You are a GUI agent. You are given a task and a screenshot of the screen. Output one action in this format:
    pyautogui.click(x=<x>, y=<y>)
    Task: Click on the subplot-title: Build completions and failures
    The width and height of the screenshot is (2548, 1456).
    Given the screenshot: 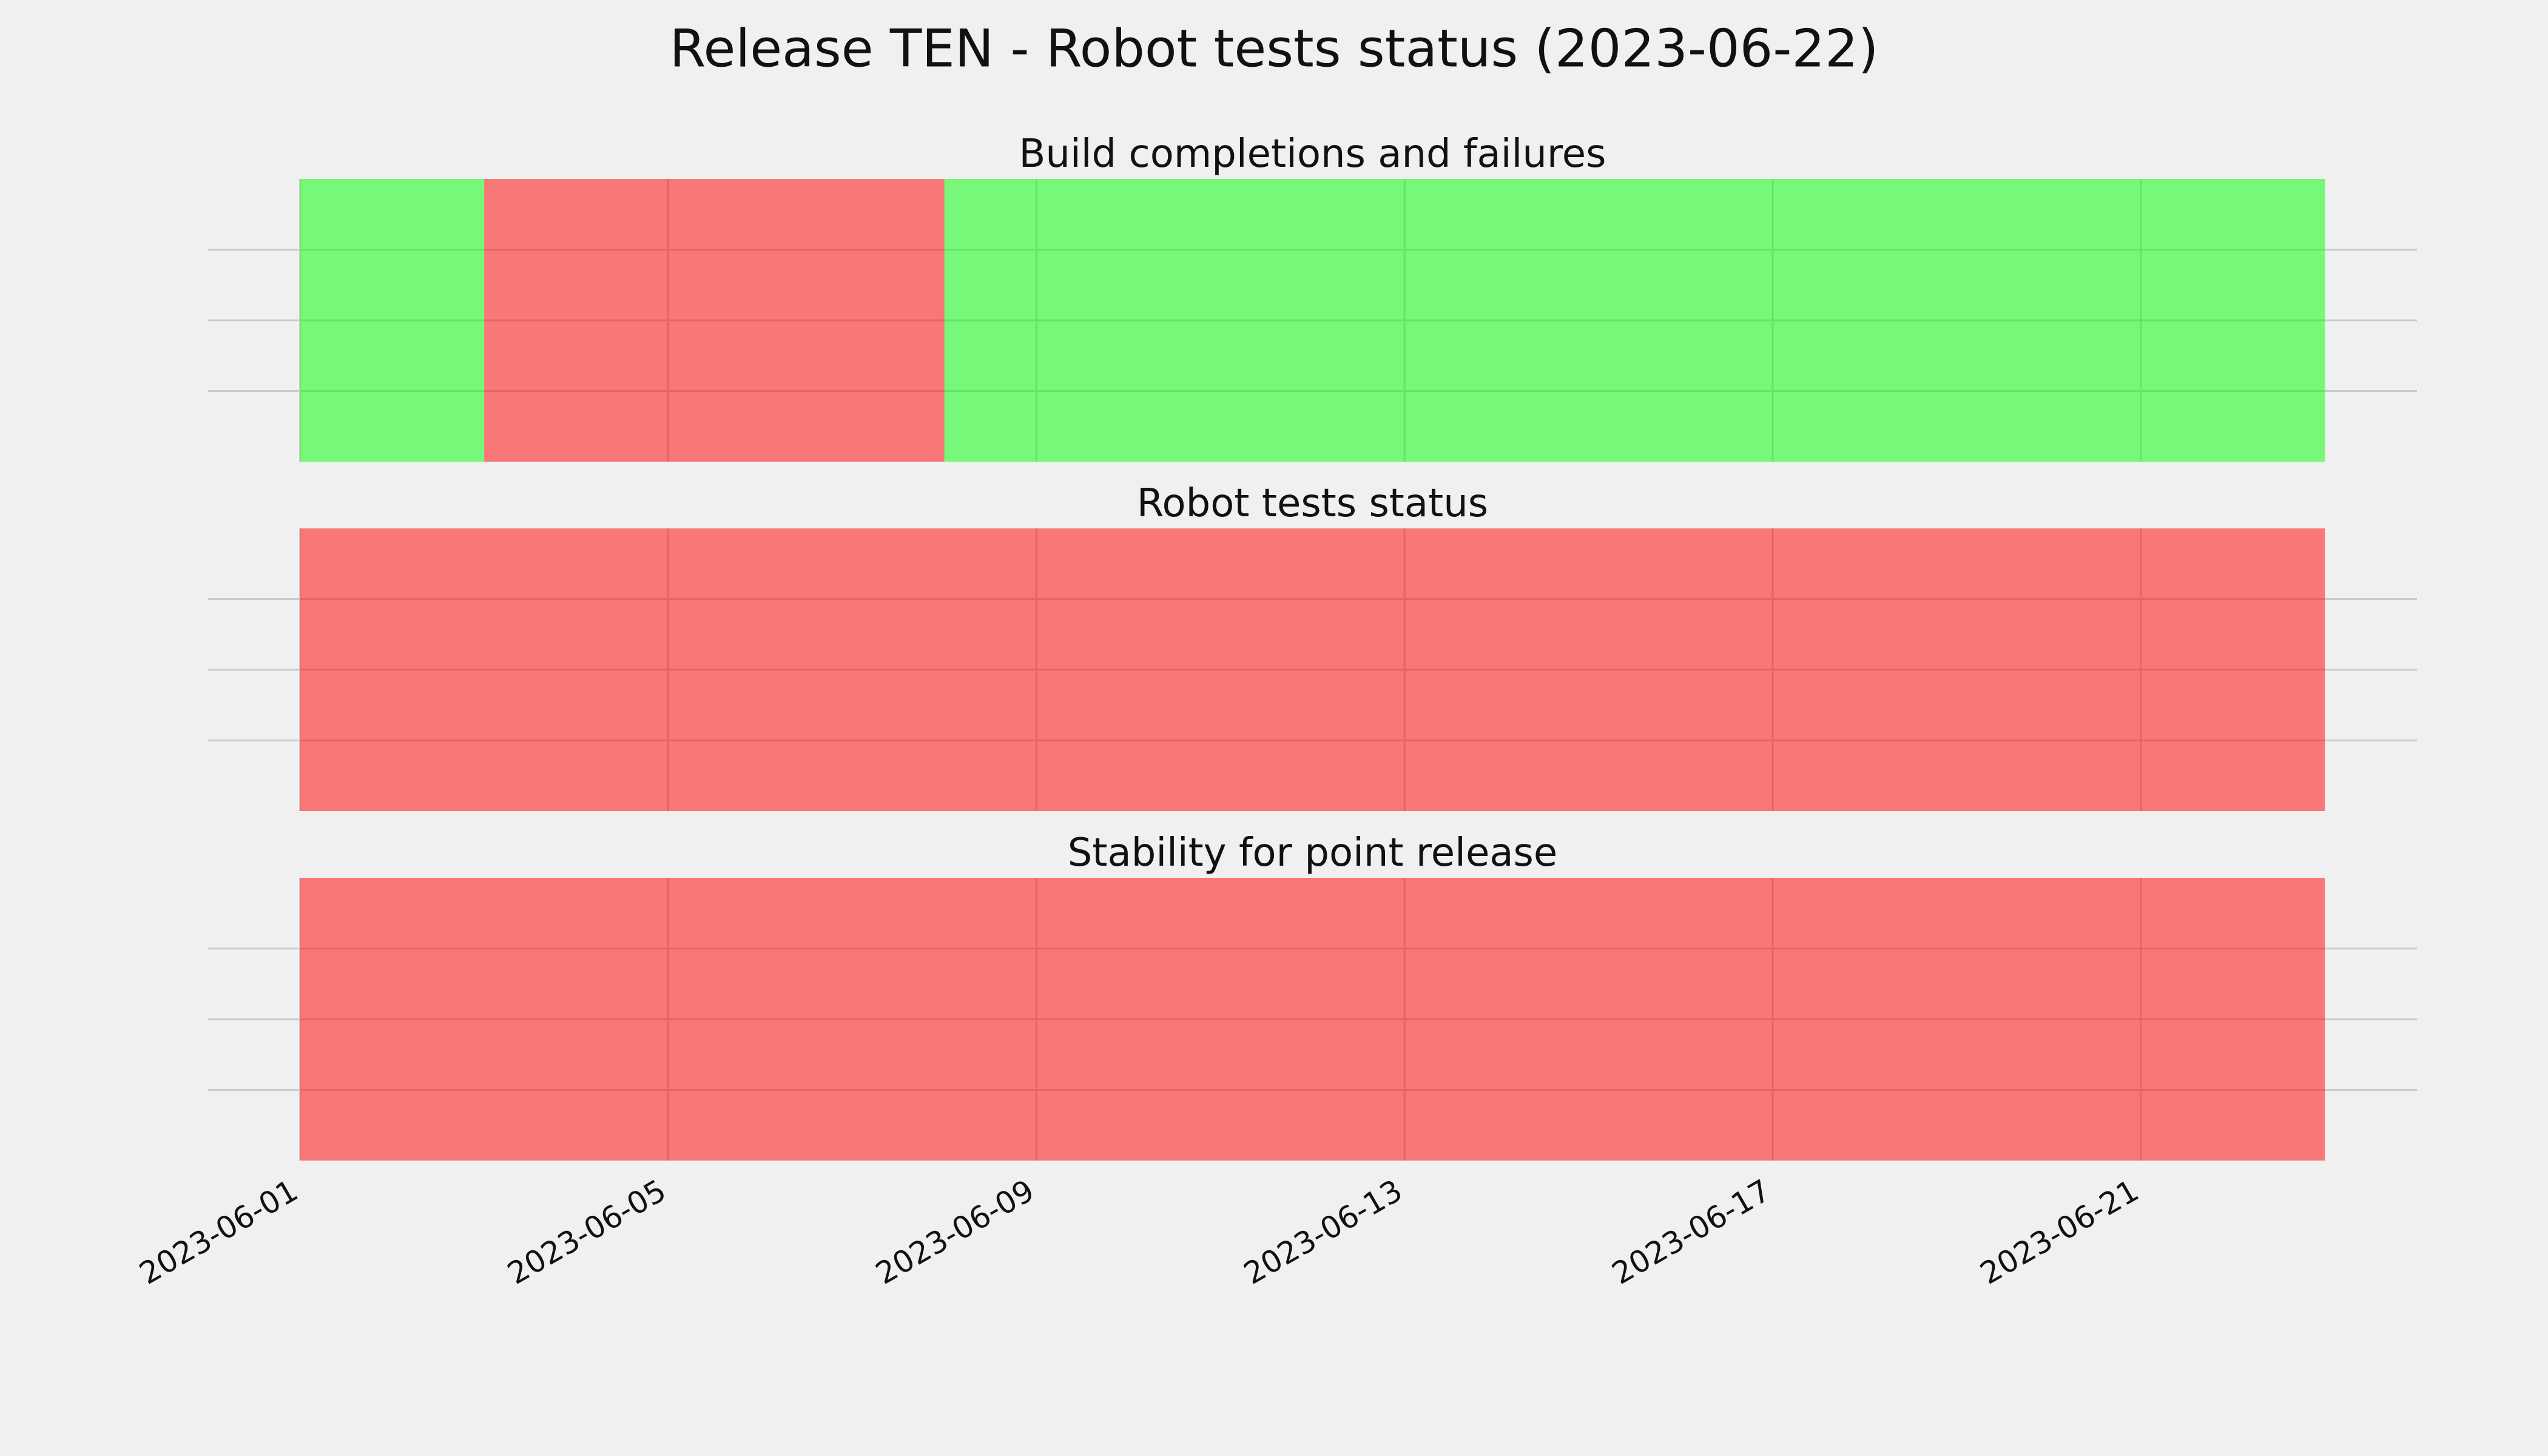 What is the action you would take?
    pyautogui.click(x=1312, y=154)
    